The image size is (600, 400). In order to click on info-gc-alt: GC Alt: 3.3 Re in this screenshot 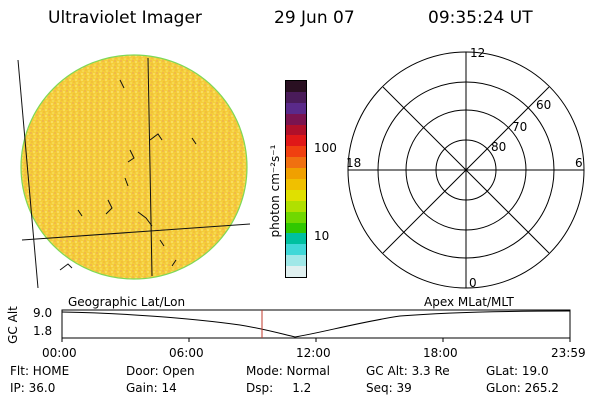, I will do `click(408, 371)`.